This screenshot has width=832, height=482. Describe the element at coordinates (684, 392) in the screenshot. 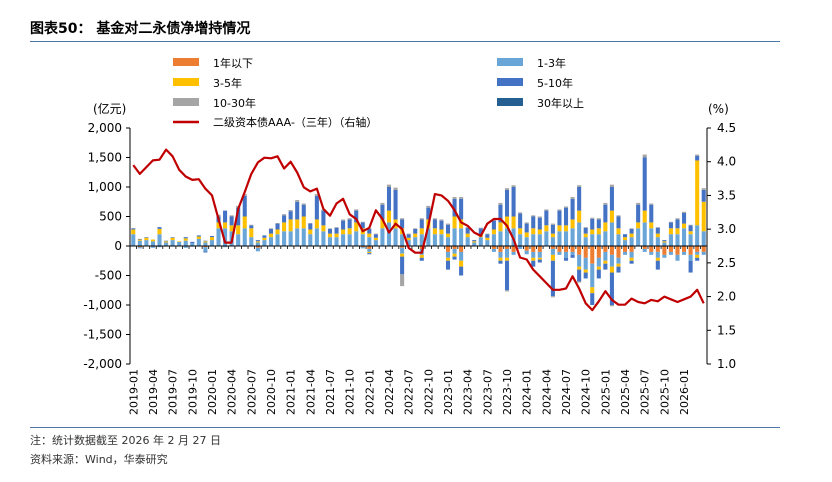

I see `x-tick-label: 2026-01` at that location.